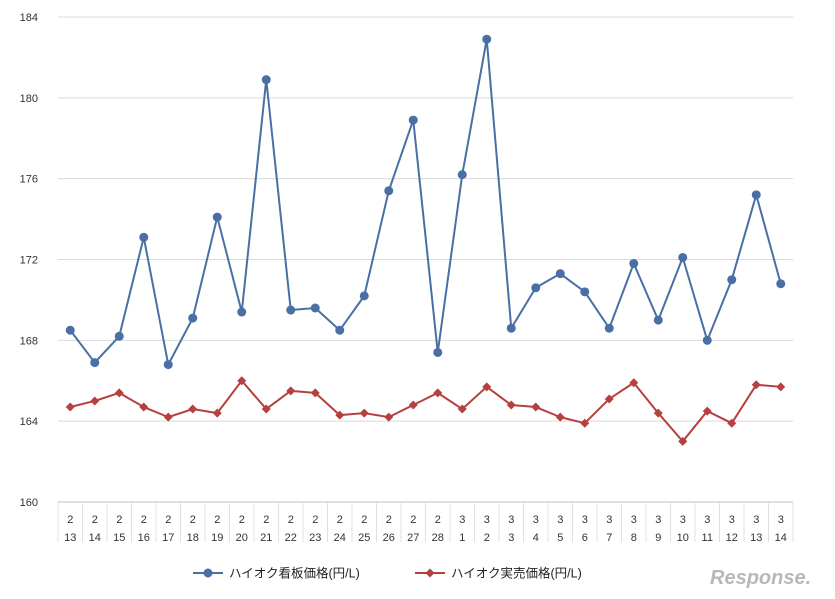  Describe the element at coordinates (266, 538) in the screenshot. I see `x-tick-day: 21` at that location.